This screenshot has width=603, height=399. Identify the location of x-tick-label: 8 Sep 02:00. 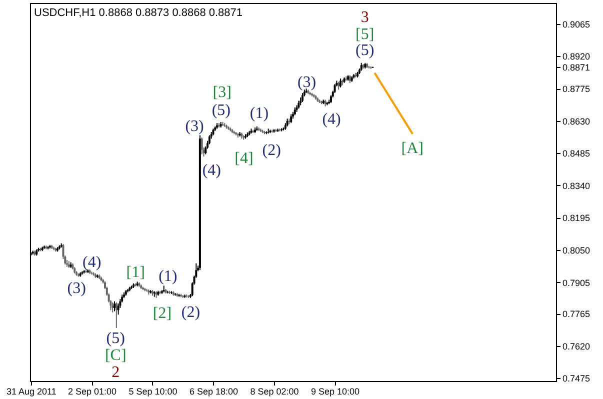
(274, 391).